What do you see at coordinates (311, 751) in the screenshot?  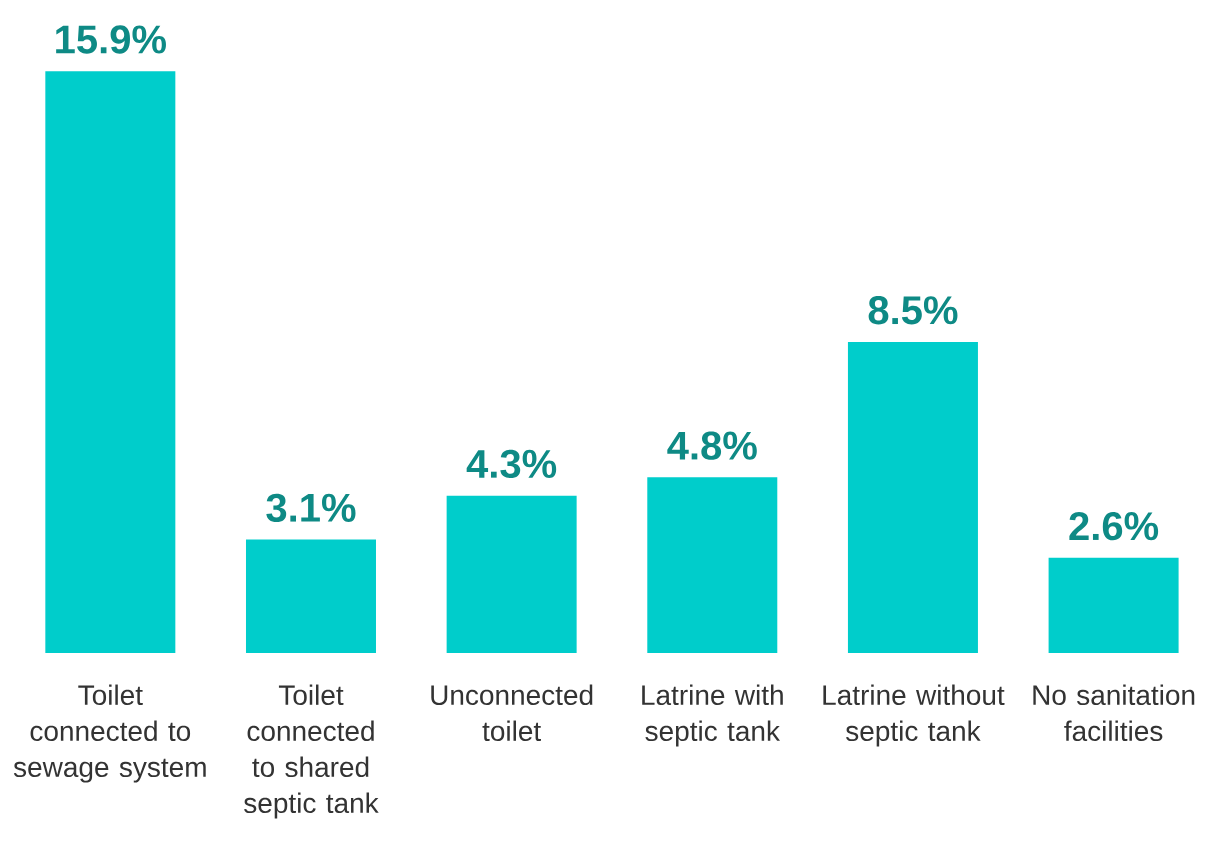 I see `x-tick-label: Toilet connected to shared septic tank` at bounding box center [311, 751].